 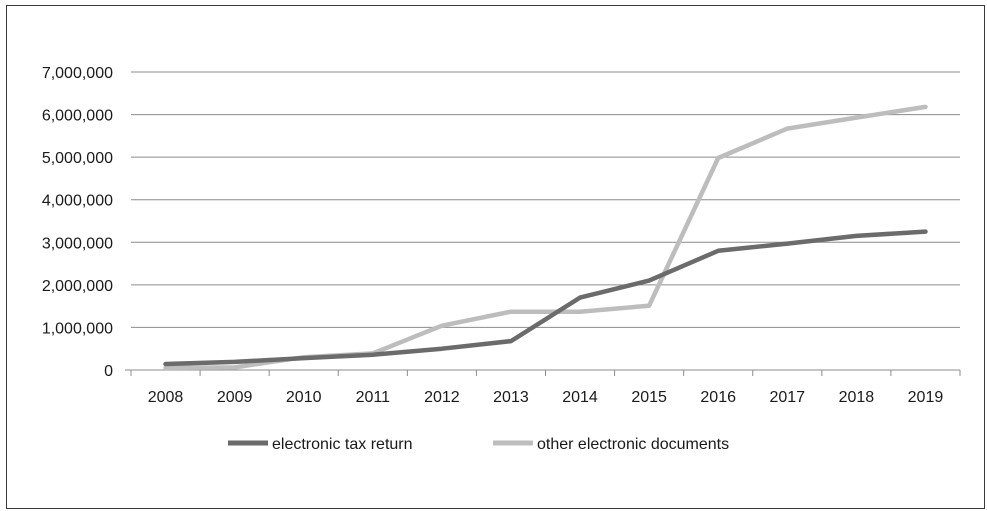 I want to click on x-tick-label: 2011, so click(x=373, y=397).